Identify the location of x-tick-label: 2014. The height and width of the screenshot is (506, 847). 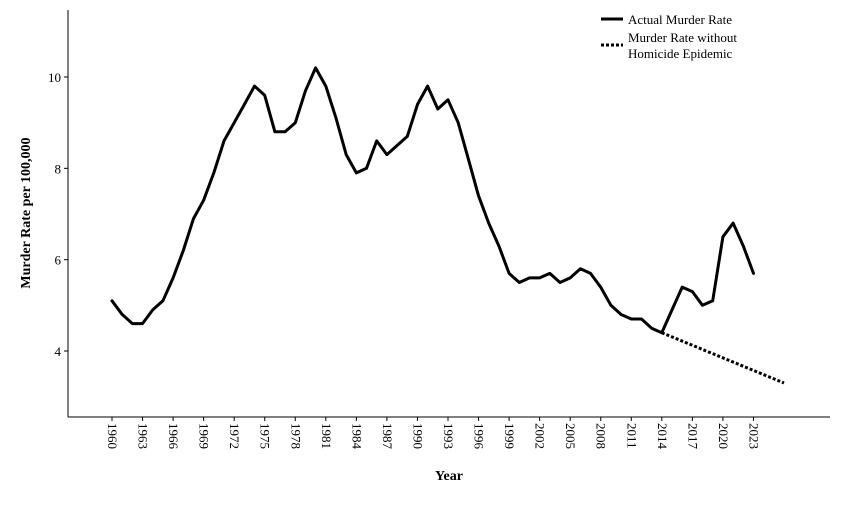
(662, 436).